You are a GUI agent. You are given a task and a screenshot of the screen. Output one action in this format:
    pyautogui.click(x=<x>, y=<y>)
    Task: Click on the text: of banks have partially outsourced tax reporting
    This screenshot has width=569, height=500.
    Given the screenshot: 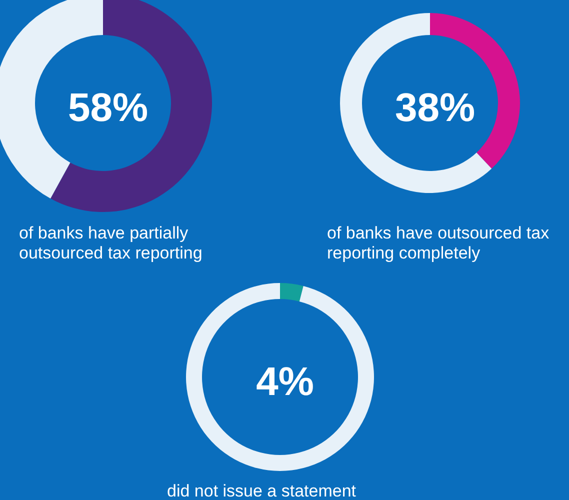 What is the action you would take?
    pyautogui.click(x=110, y=243)
    